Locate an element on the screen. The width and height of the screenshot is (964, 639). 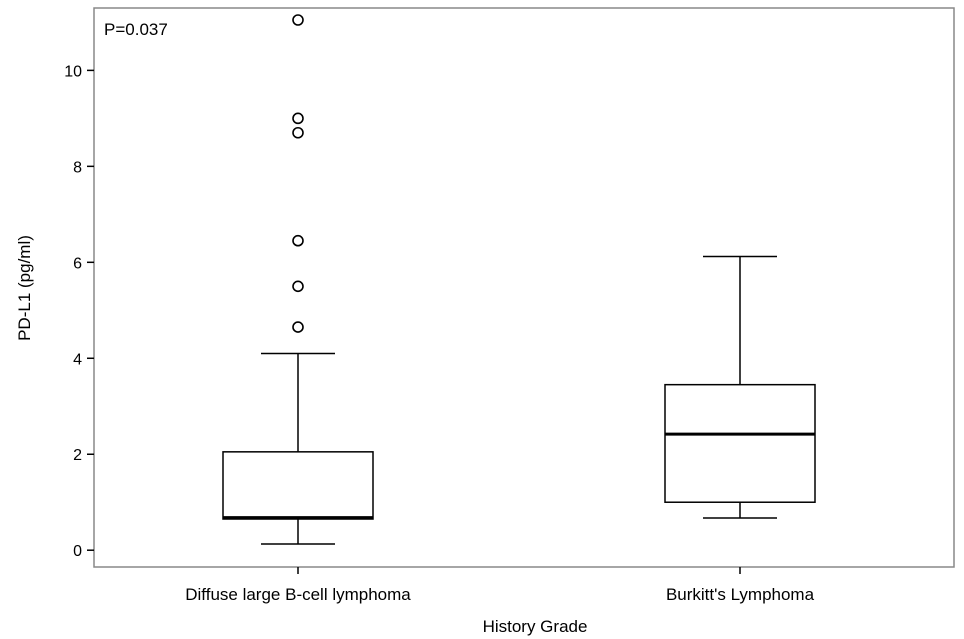
p-value-annotation: P=0.037 is located at coordinates (136, 29).